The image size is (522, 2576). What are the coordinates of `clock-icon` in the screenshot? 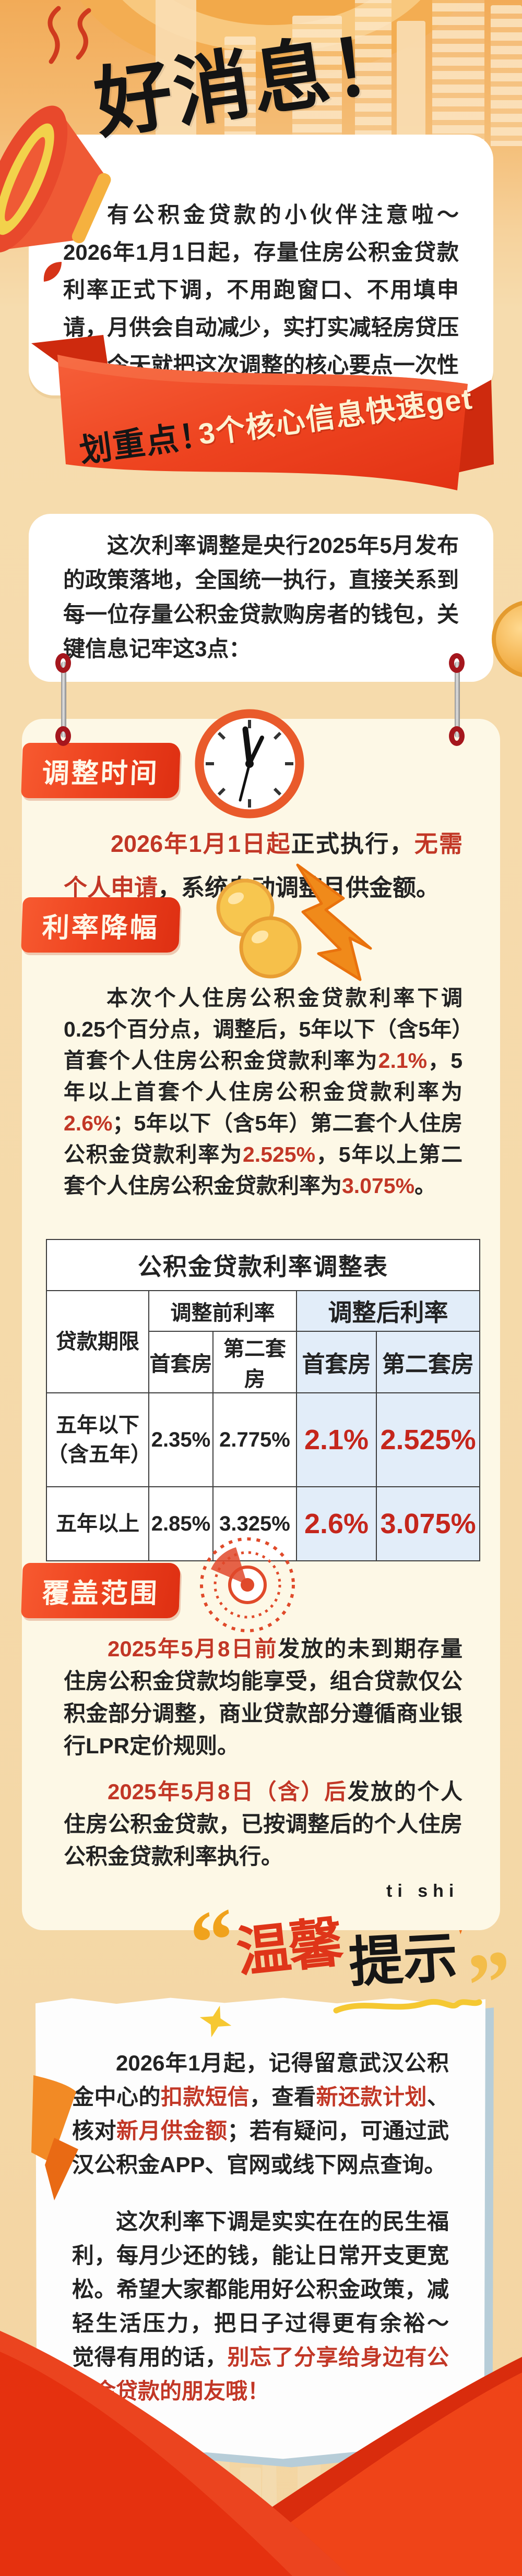 It's located at (249, 763).